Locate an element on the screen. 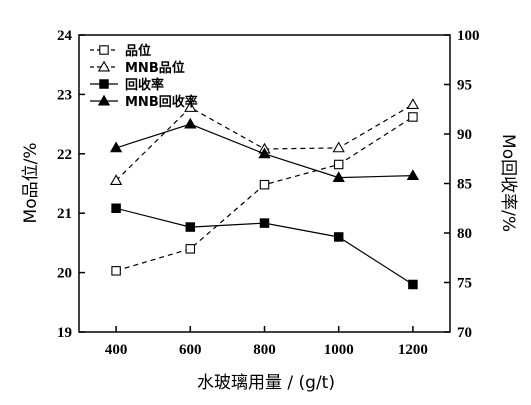 The height and width of the screenshot is (405, 531). y-right-tick-label: 75 is located at coordinates (464, 284).